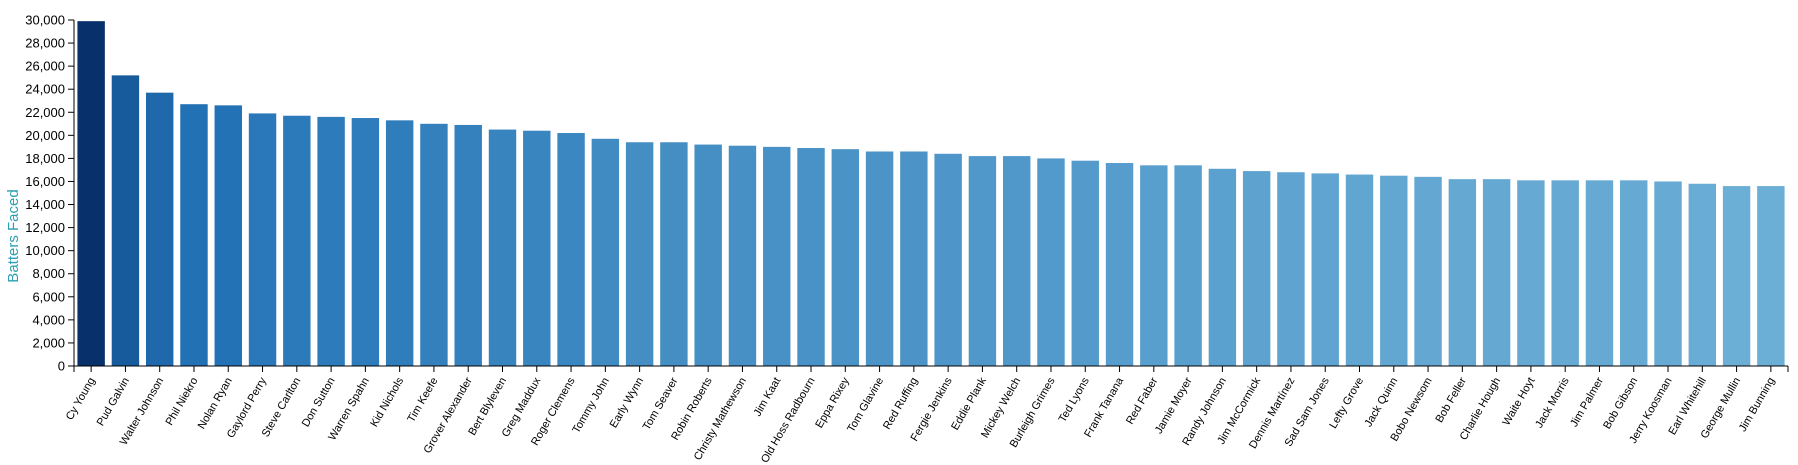 This screenshot has height=465, width=1798. What do you see at coordinates (45, 204) in the screenshot?
I see `y-tick-label: 14,000` at bounding box center [45, 204].